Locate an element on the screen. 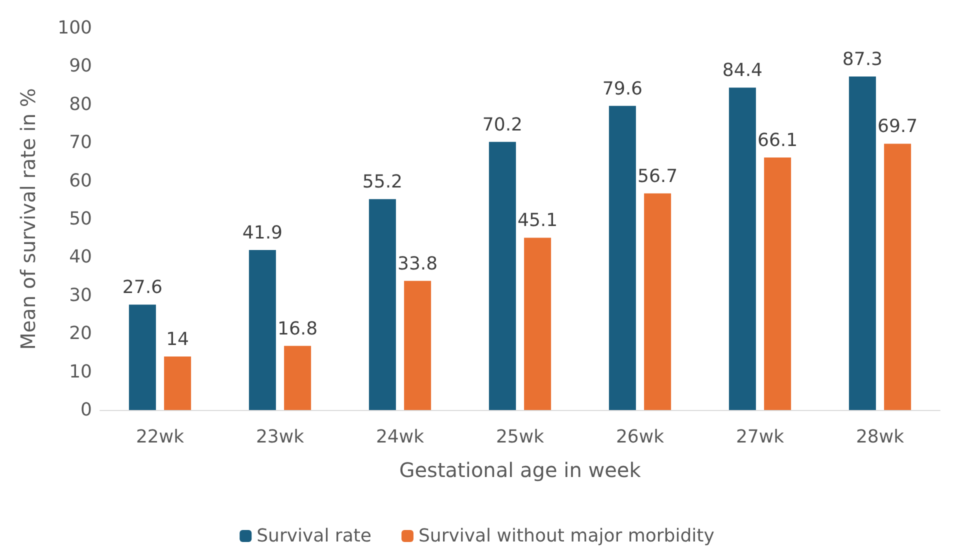  data-label: 41.9 is located at coordinates (262, 233).